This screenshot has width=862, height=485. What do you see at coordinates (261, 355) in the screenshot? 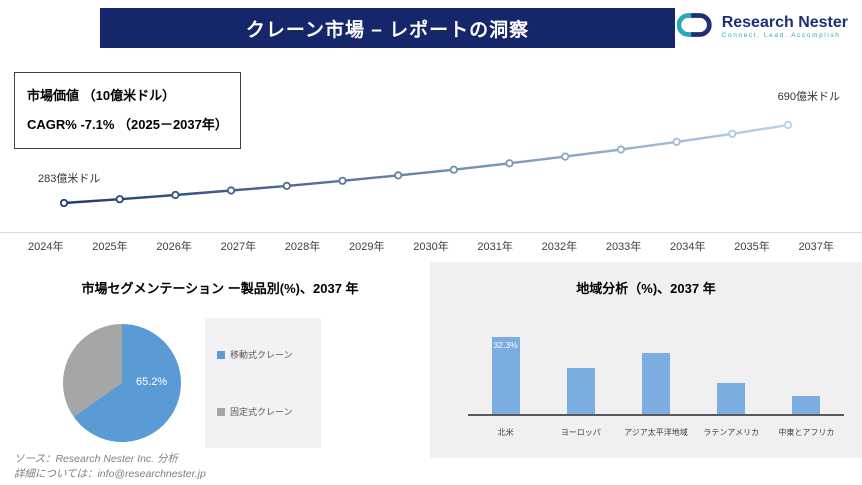
I see `legend-label: 移動式クレーン` at bounding box center [261, 355].